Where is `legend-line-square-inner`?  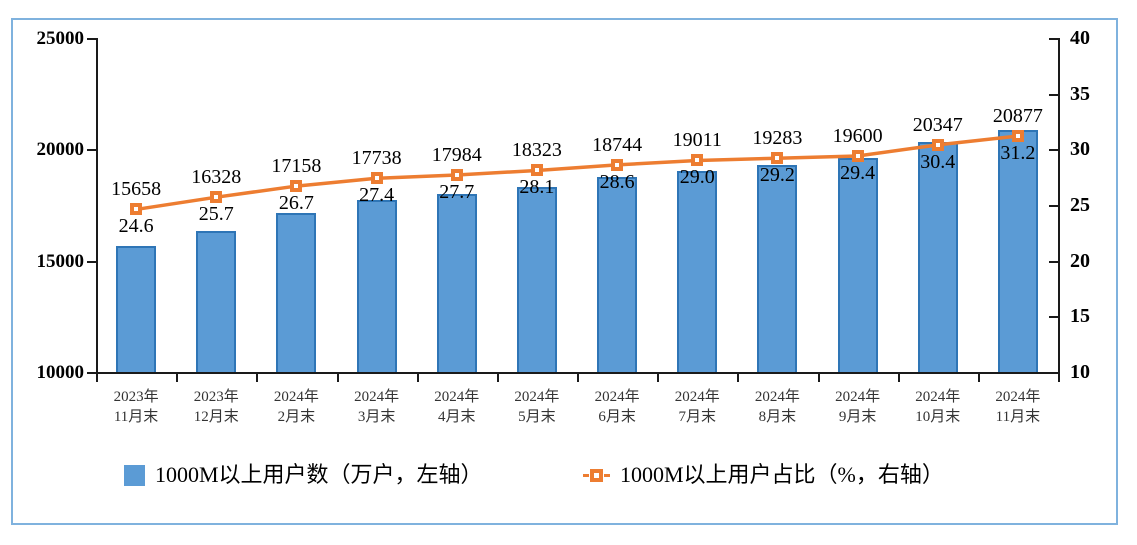
legend-line-square-inner is located at coordinates (596, 475).